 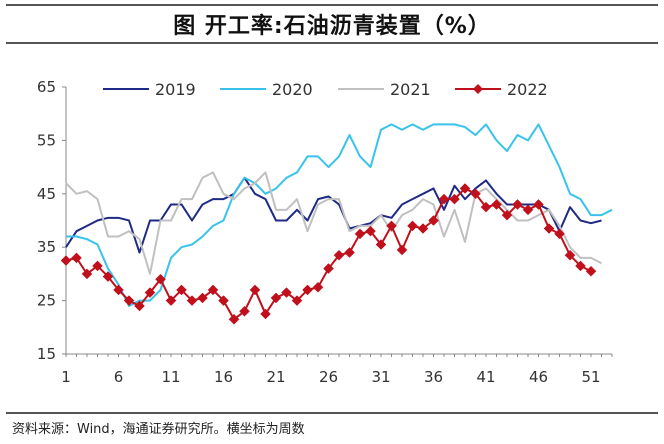 What do you see at coordinates (170, 377) in the screenshot?
I see `x-tick-label: 11` at bounding box center [170, 377].